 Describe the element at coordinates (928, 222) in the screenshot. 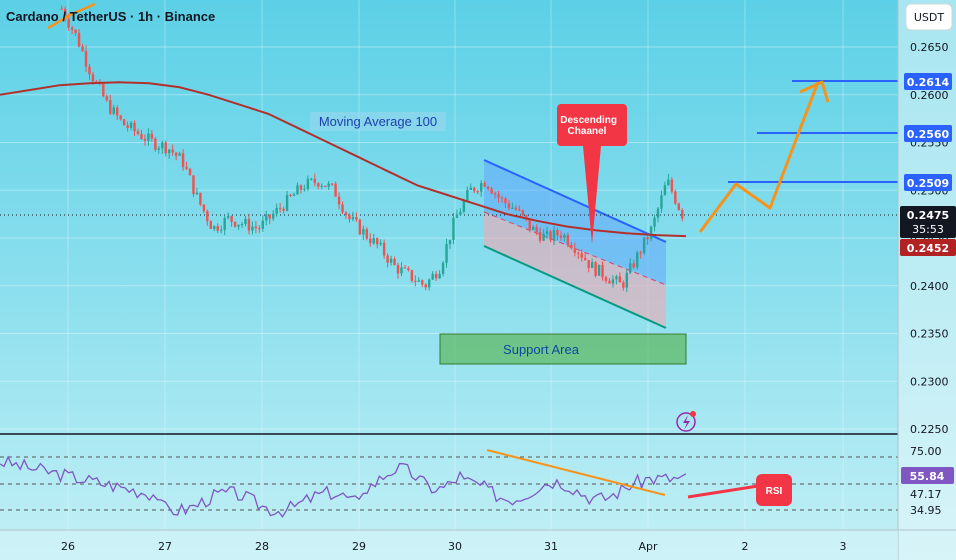

I see `current-price-tag` at that location.